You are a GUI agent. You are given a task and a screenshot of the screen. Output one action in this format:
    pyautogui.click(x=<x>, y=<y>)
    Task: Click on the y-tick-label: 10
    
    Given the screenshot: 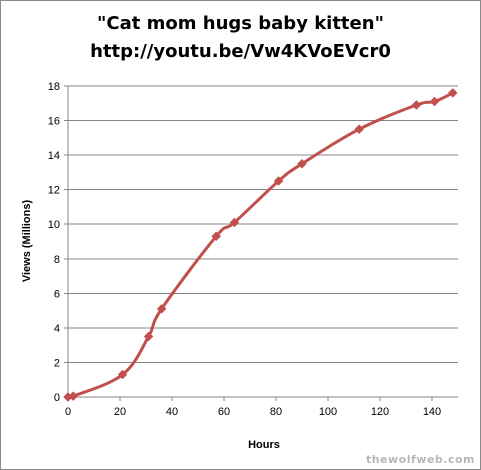 What is the action you would take?
    pyautogui.click(x=54, y=225)
    